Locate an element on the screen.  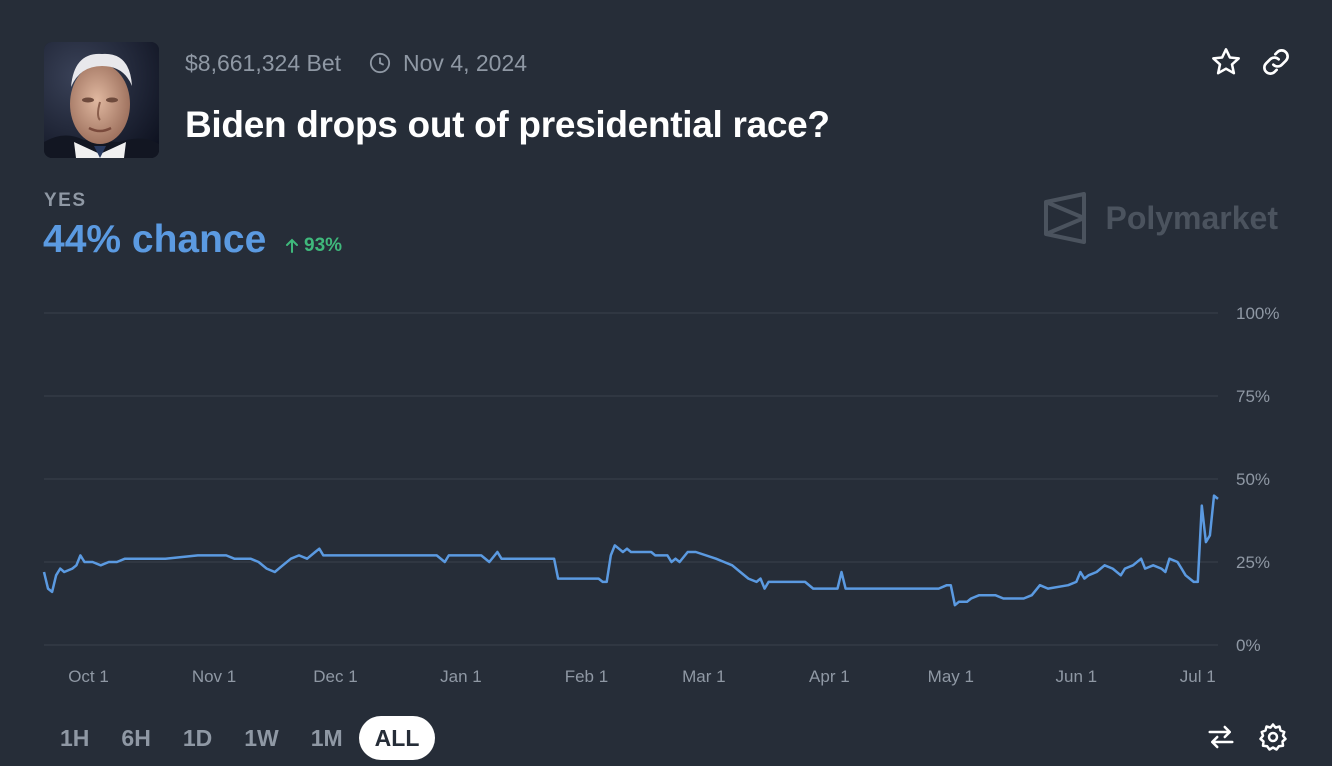
x-tick-label: Jun 1 is located at coordinates (1077, 676).